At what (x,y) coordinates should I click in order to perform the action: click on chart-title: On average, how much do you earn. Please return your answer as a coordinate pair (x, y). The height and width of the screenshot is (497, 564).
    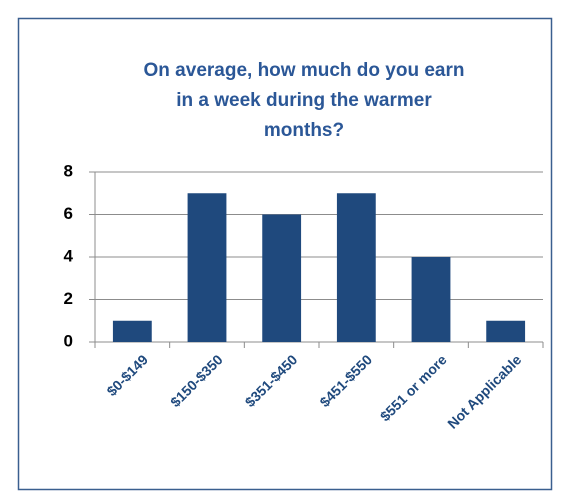
    Looking at the image, I should click on (304, 70).